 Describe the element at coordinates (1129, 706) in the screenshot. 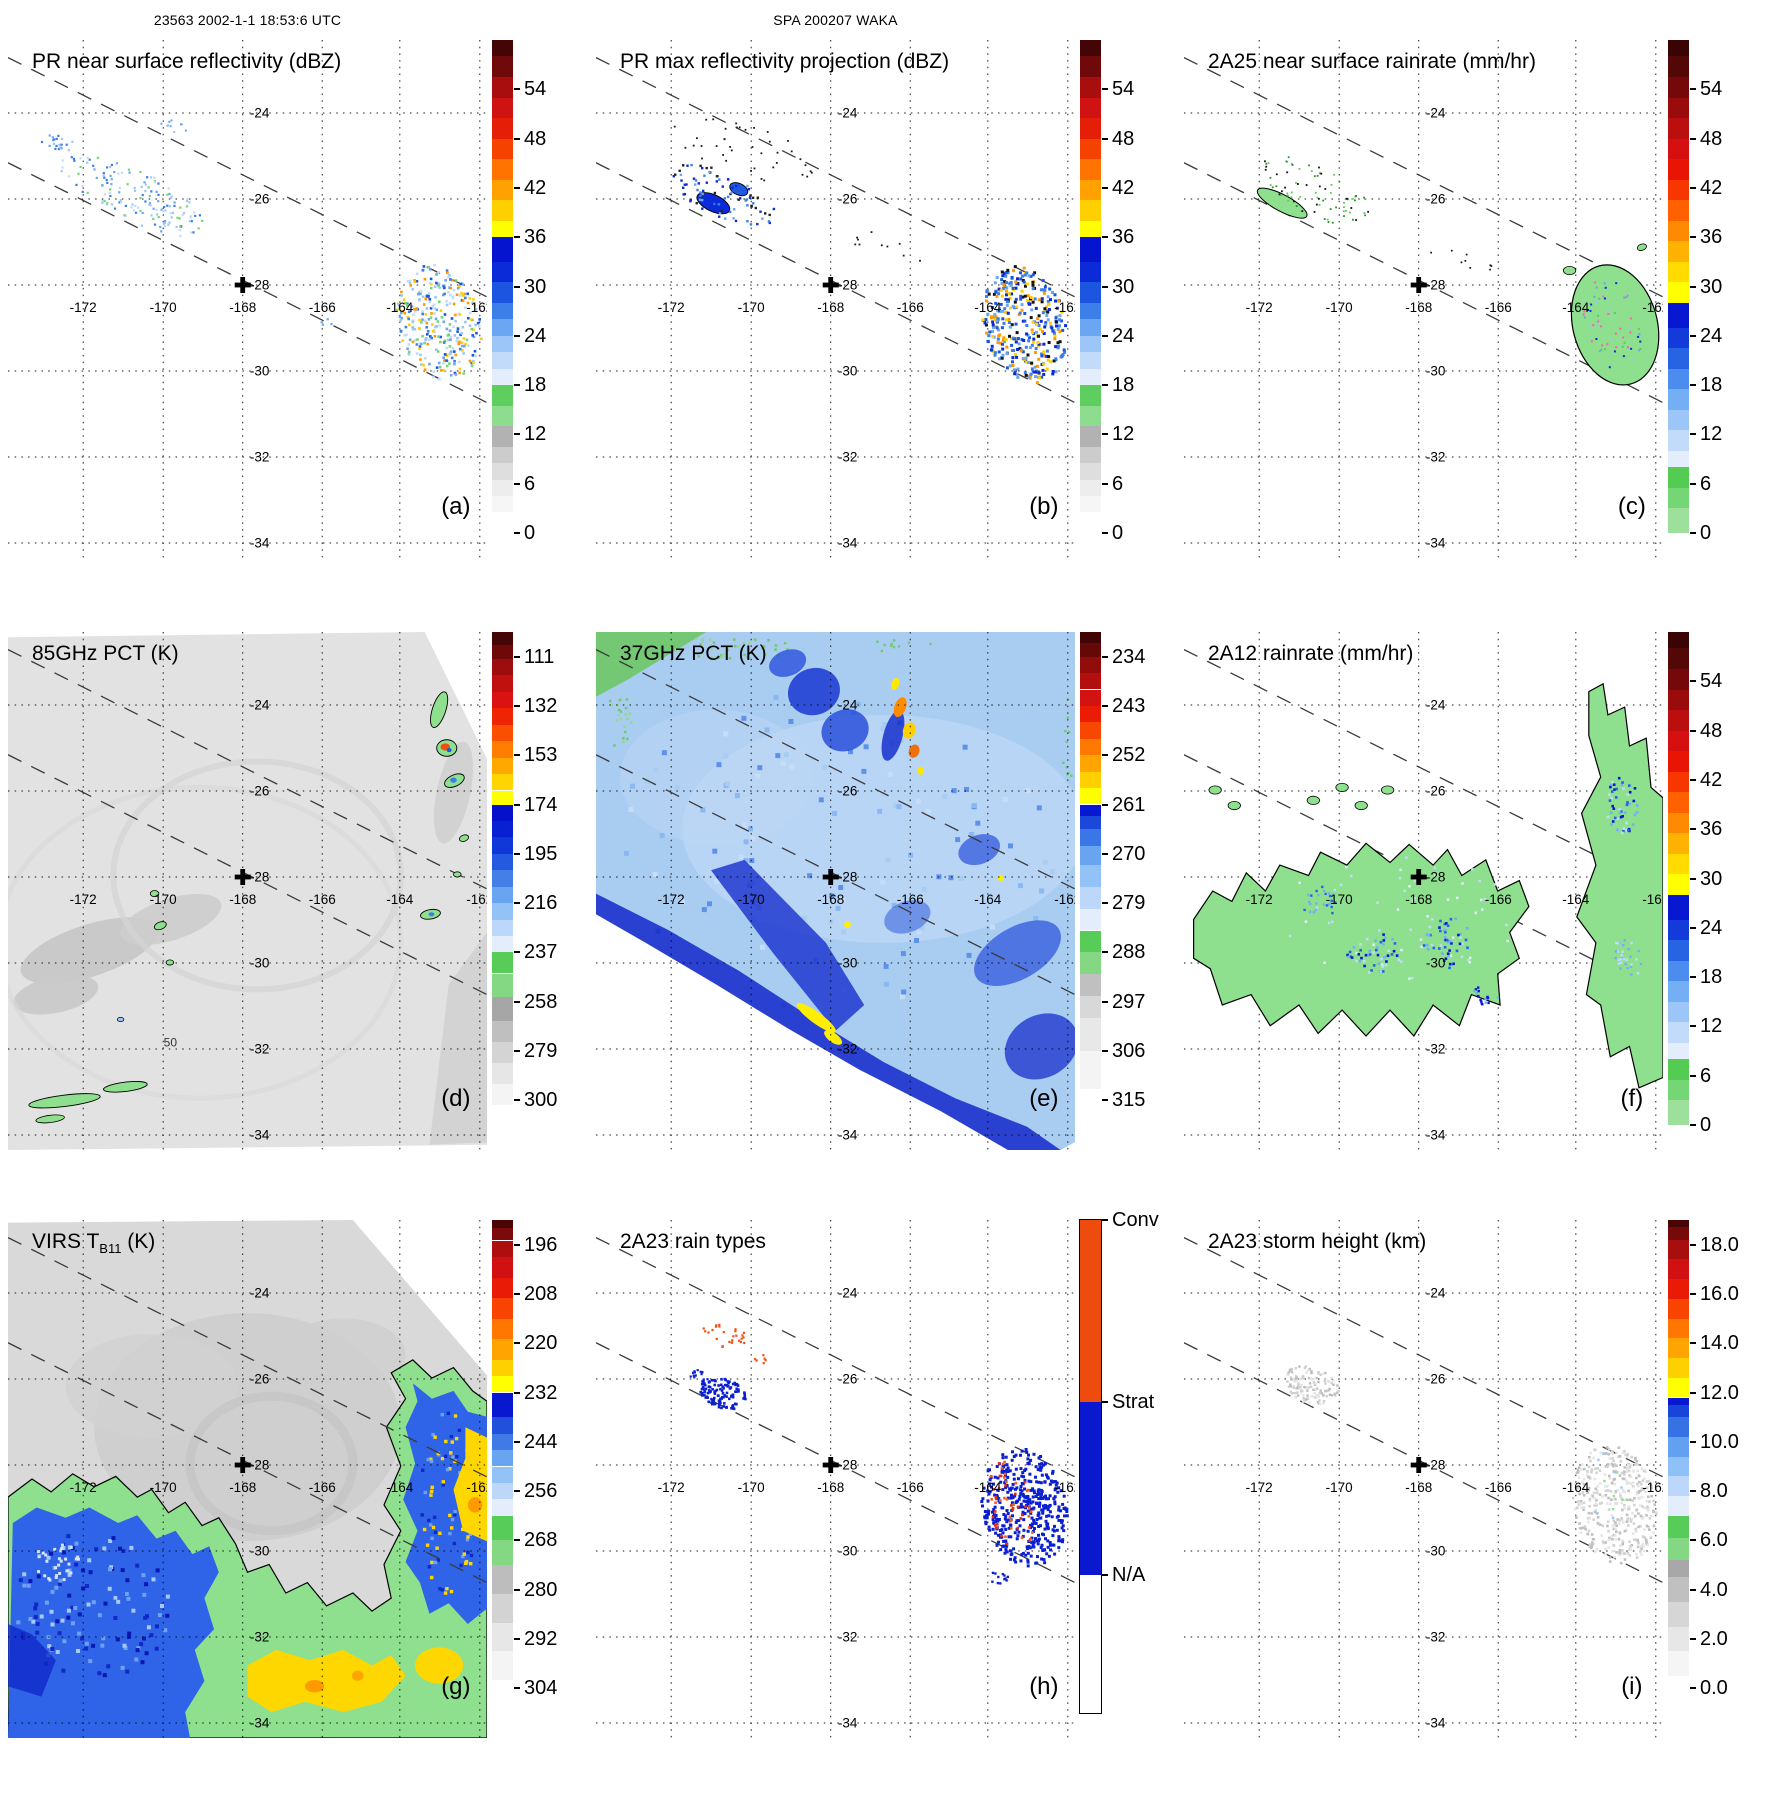

I see `colorbar-tick-label: 243` at that location.